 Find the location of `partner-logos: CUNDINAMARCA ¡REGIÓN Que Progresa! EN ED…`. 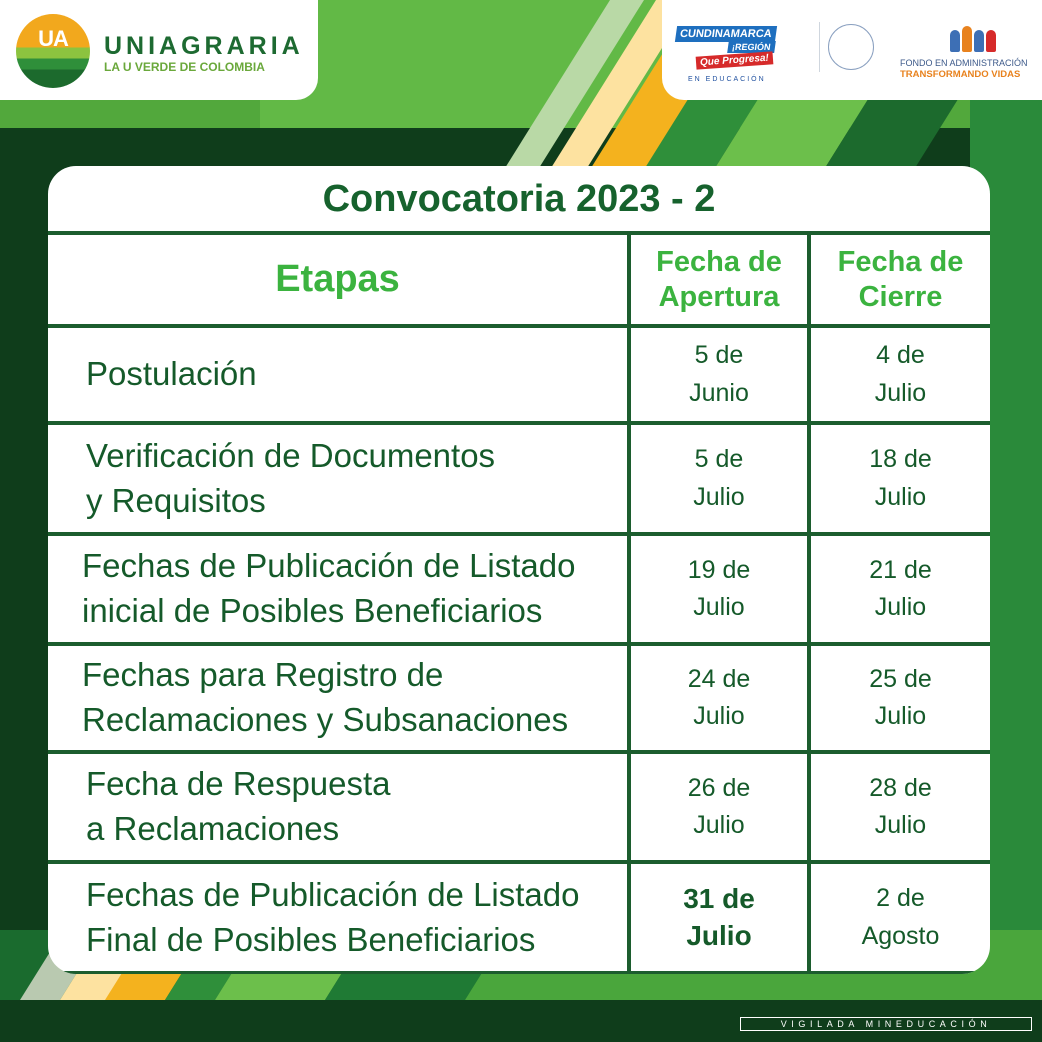

partner-logos: CUNDINAMARCA ¡REGIÓN Que Progresa! EN ED… is located at coordinates (852, 50).